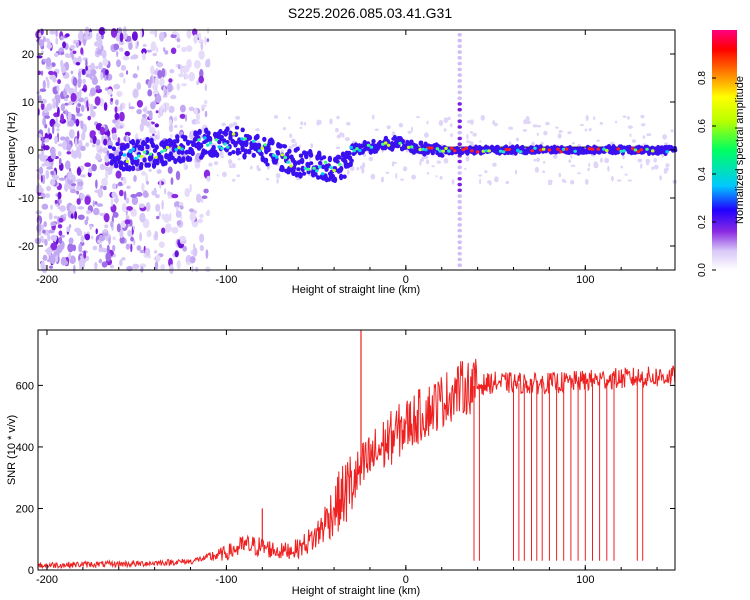  Describe the element at coordinates (226, 580) in the screenshot. I see `x-tick-label: -100` at that location.